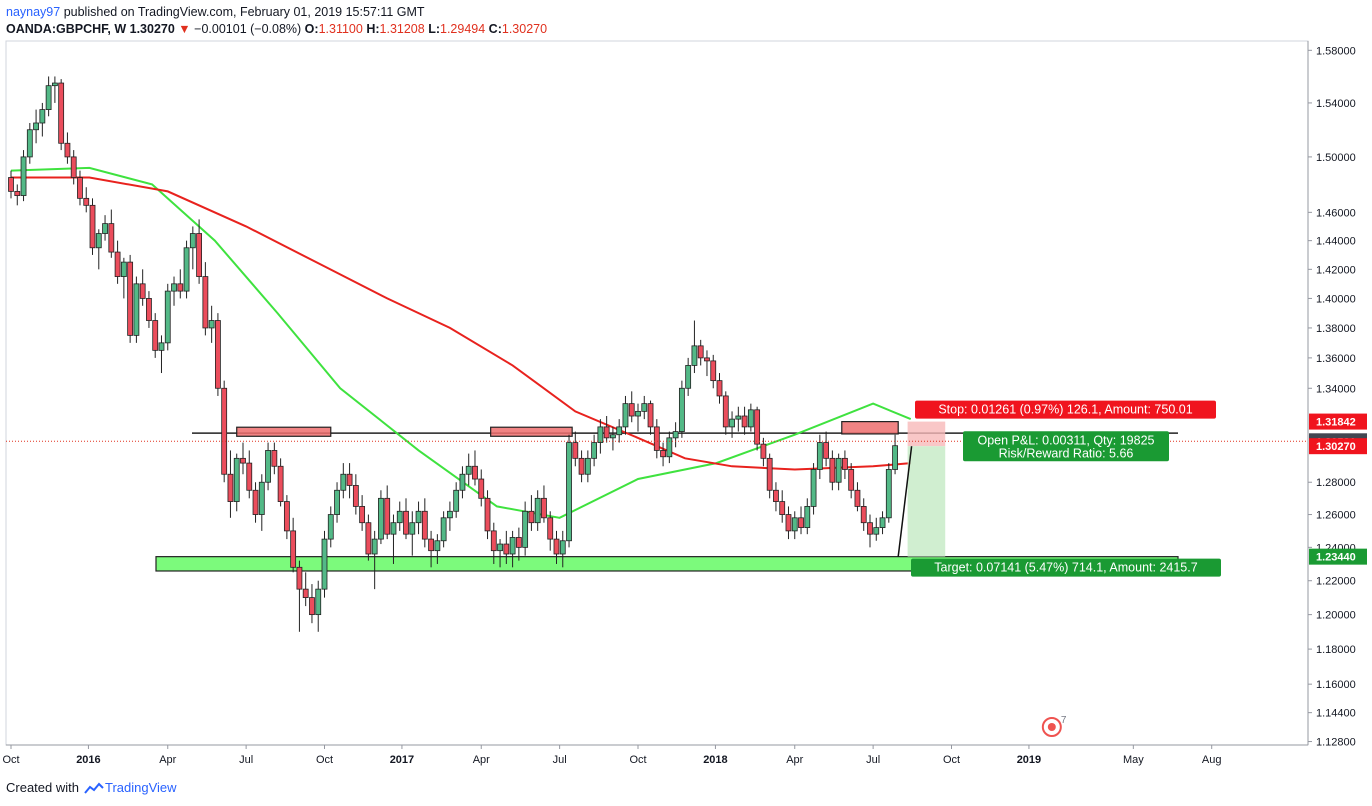  I want to click on y-tick-label: 1.18000, so click(1336, 650).